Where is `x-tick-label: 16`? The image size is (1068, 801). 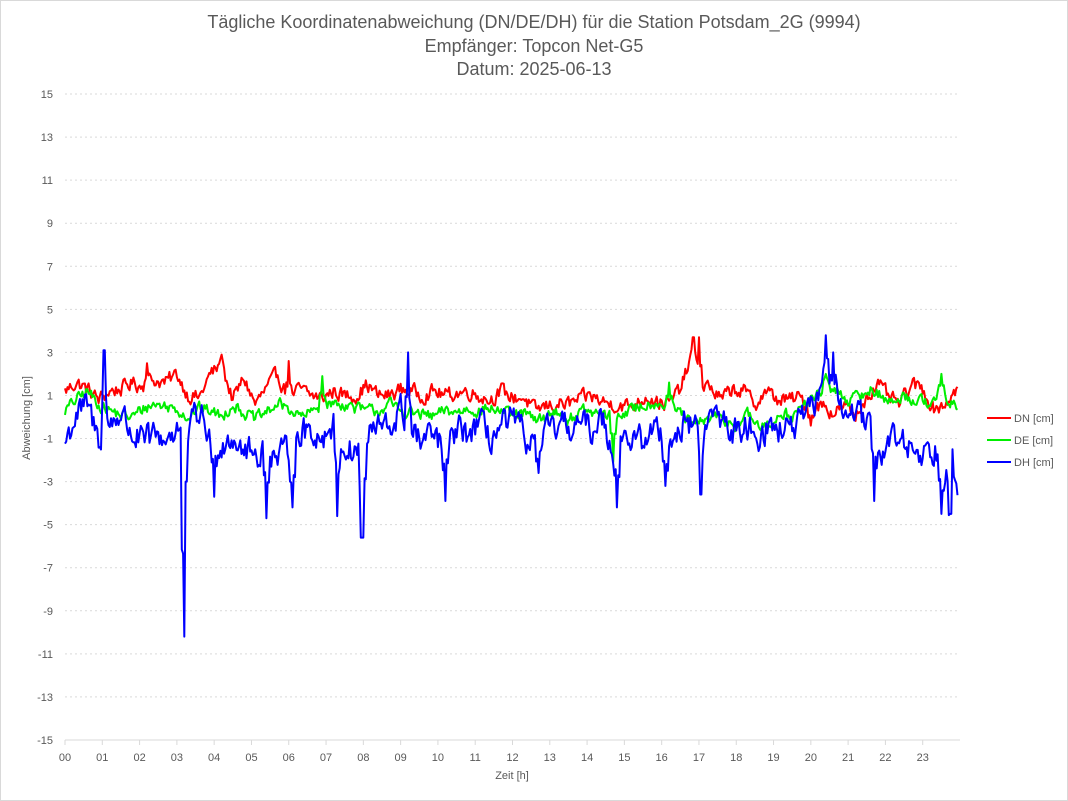 x-tick-label: 16 is located at coordinates (662, 758).